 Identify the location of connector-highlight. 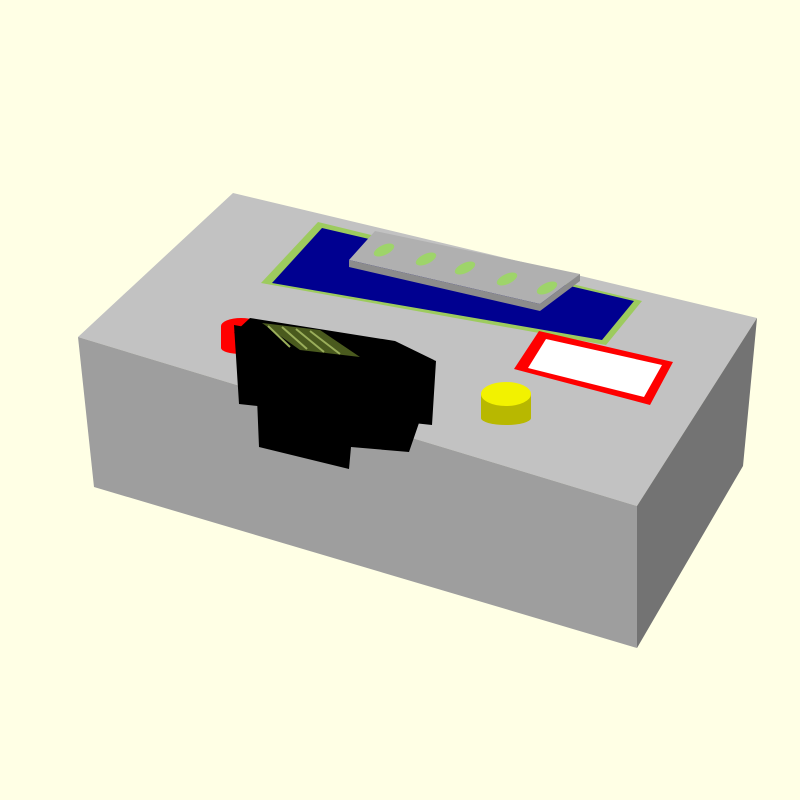
(311, 340).